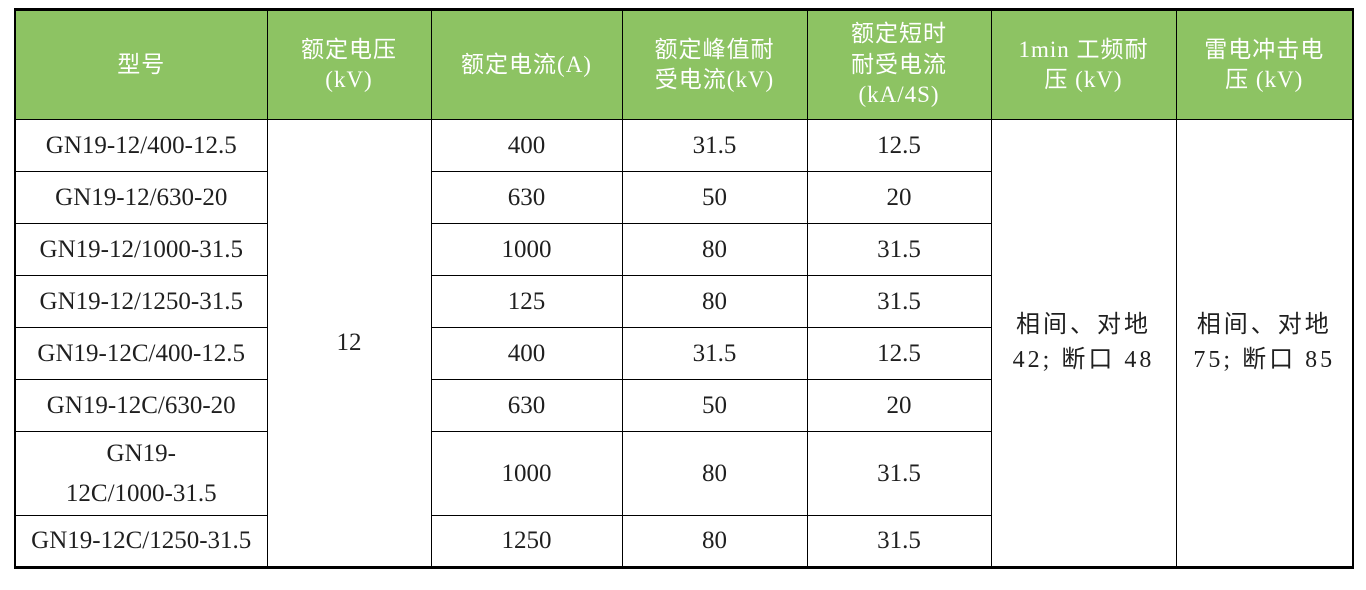 The height and width of the screenshot is (590, 1366). What do you see at coordinates (526, 301) in the screenshot?
I see `rated-current-cell: 125` at bounding box center [526, 301].